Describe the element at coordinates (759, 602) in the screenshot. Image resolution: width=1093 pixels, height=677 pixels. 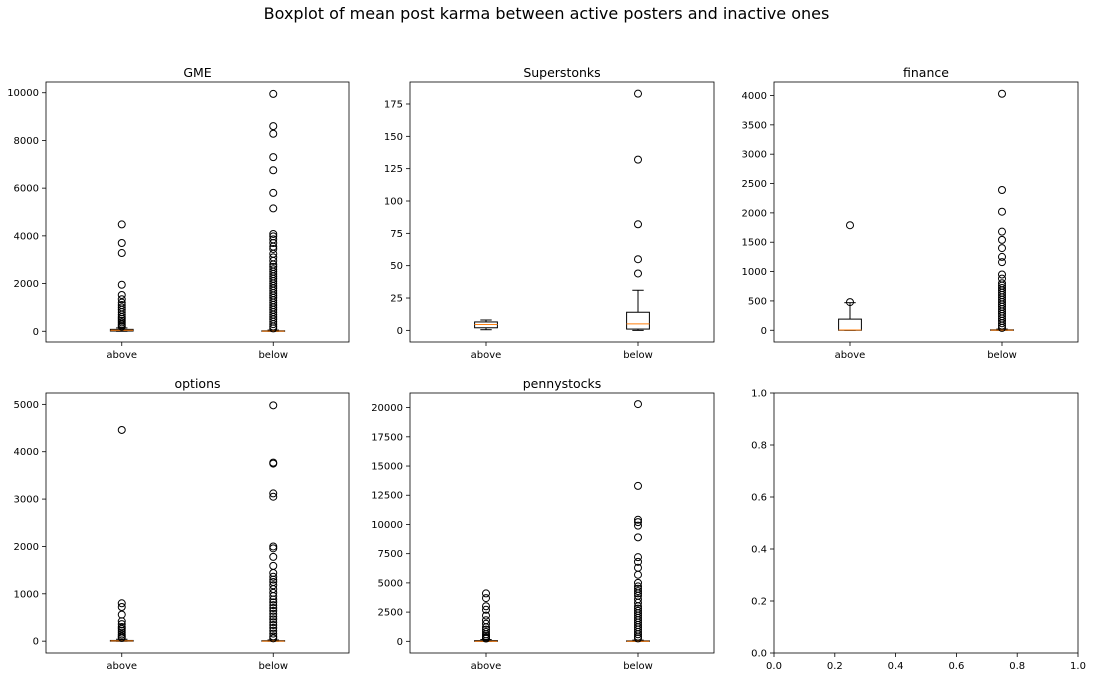
I see `y-tick-label-5-1: 0.2` at that location.